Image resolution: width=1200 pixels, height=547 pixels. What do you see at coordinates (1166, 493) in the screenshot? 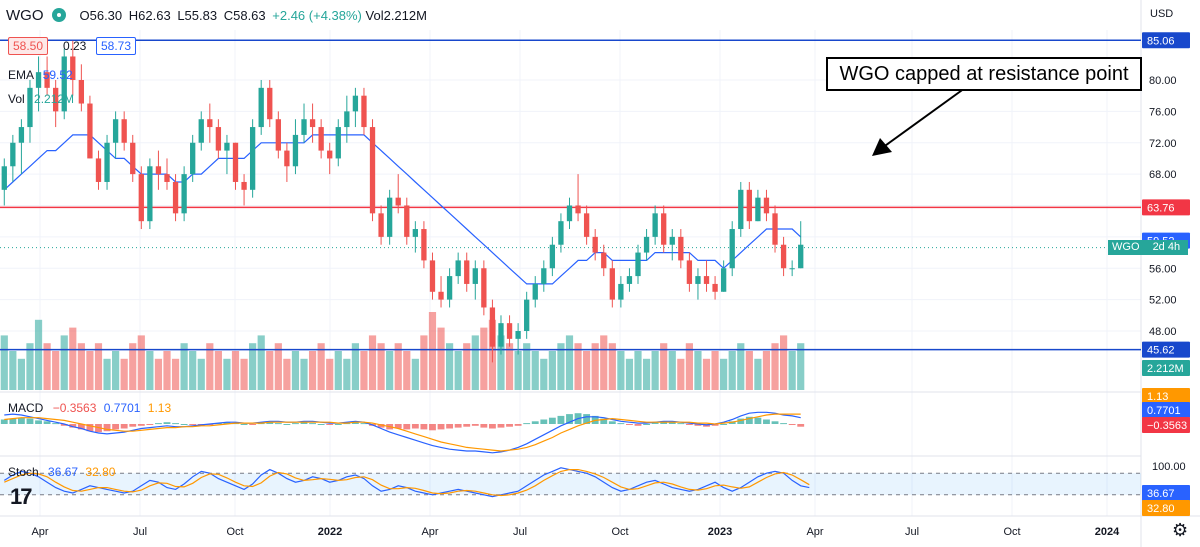
I see `stoch-axis-label-bg` at bounding box center [1166, 493].